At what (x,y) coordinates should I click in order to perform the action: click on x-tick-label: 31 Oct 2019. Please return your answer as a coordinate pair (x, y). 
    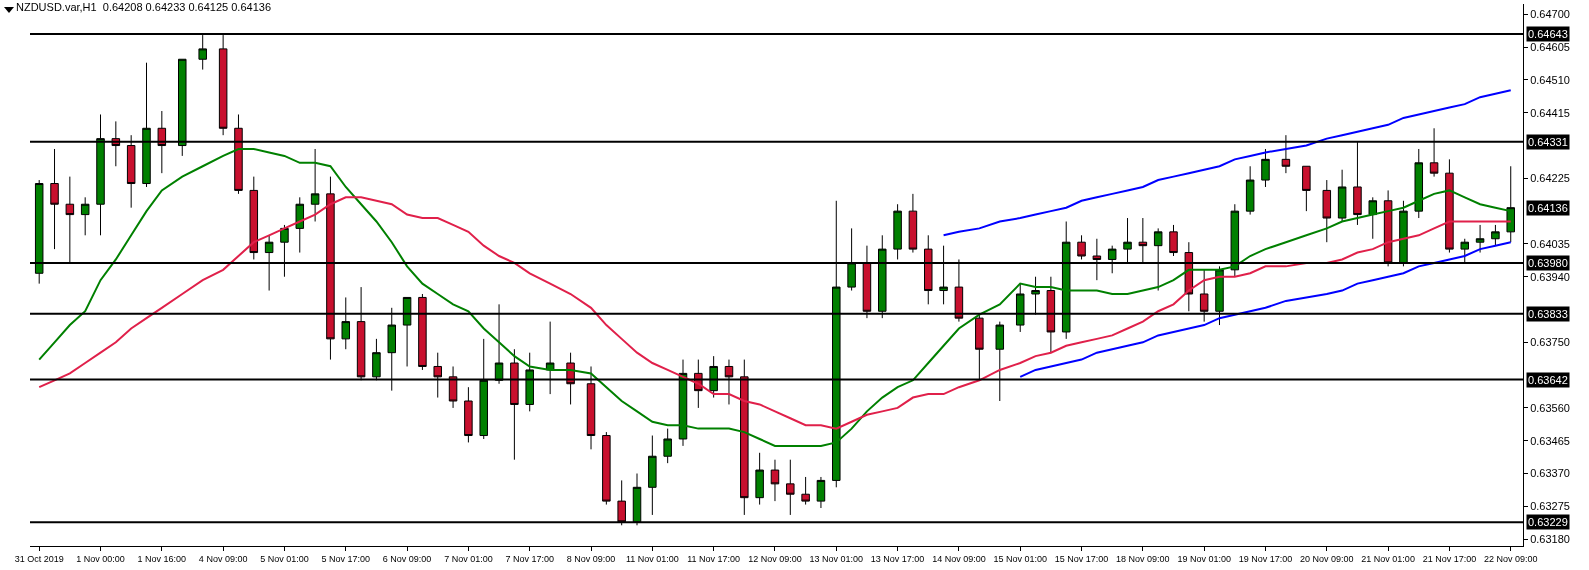
    Looking at the image, I should click on (39, 558).